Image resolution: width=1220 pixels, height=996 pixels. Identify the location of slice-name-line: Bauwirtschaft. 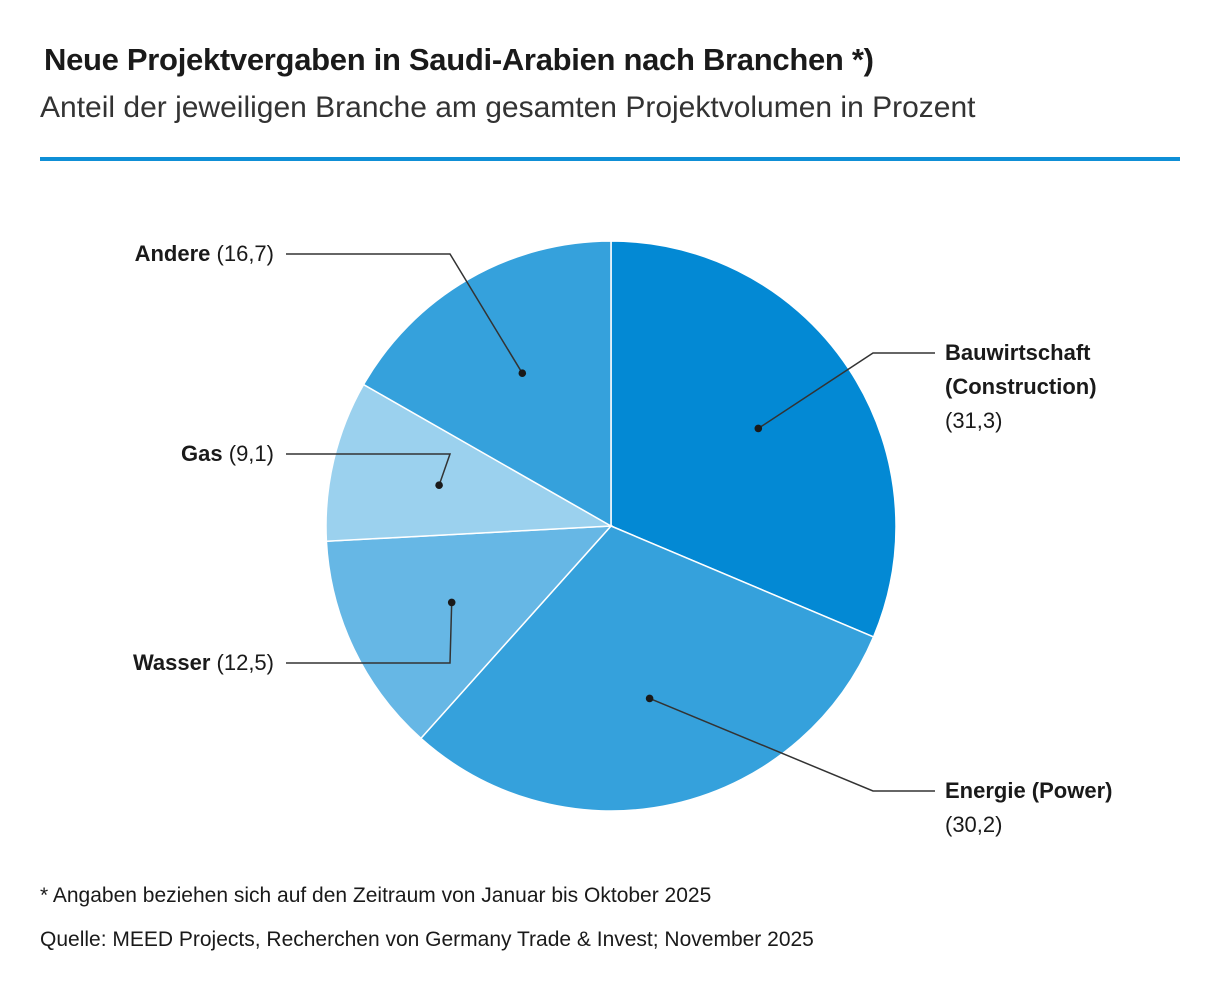
(1018, 352).